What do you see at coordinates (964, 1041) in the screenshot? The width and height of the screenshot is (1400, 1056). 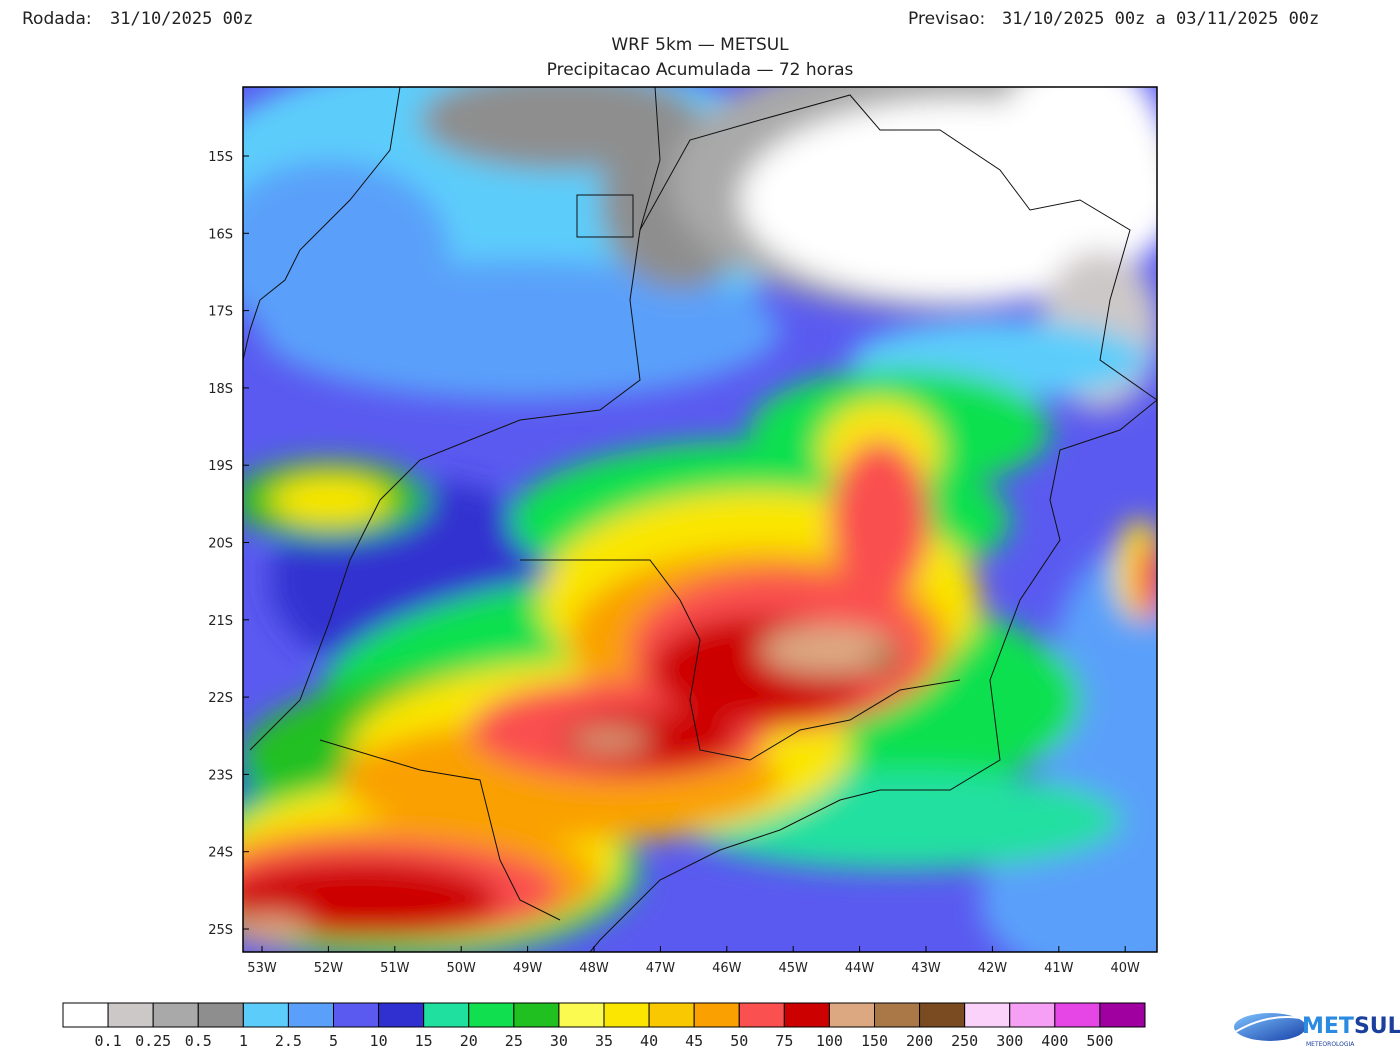 I see `colorbar-label: 250` at bounding box center [964, 1041].